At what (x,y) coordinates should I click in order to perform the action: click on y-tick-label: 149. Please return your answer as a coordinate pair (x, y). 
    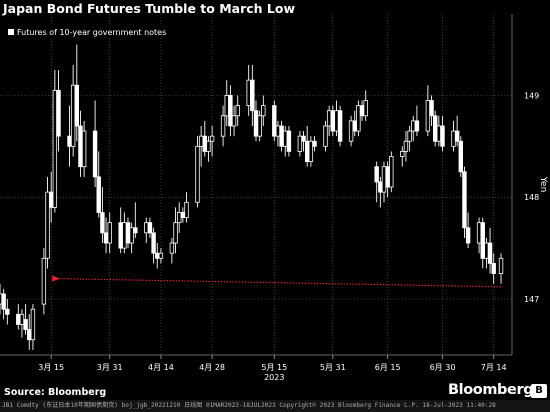
    Looking at the image, I should click on (531, 95).